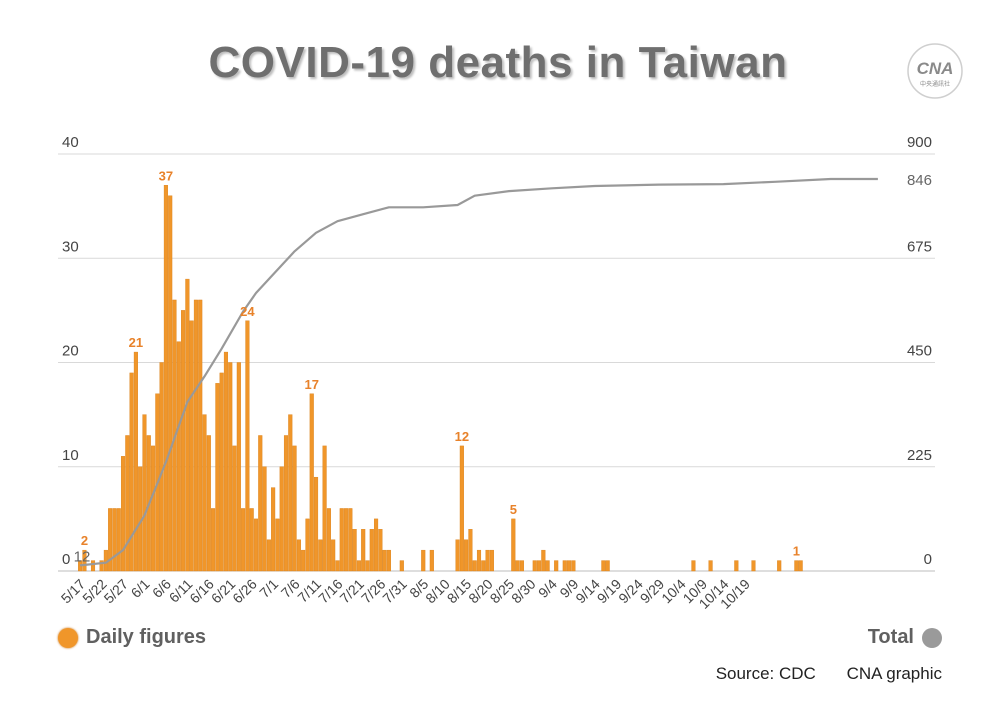 This screenshot has width=996, height=706. Describe the element at coordinates (932, 637) in the screenshot. I see `legend-total-swatch` at that location.